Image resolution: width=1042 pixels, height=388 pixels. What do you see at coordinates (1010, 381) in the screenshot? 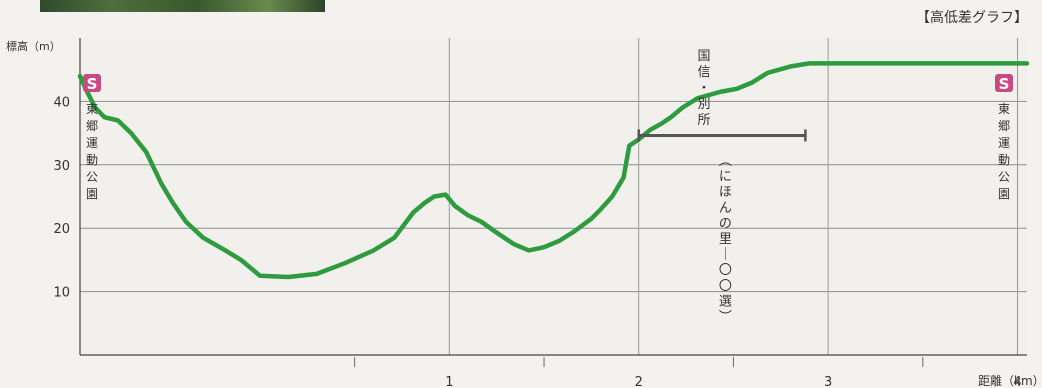
I see `x-axis-label: 距離（km）` at bounding box center [1010, 381].